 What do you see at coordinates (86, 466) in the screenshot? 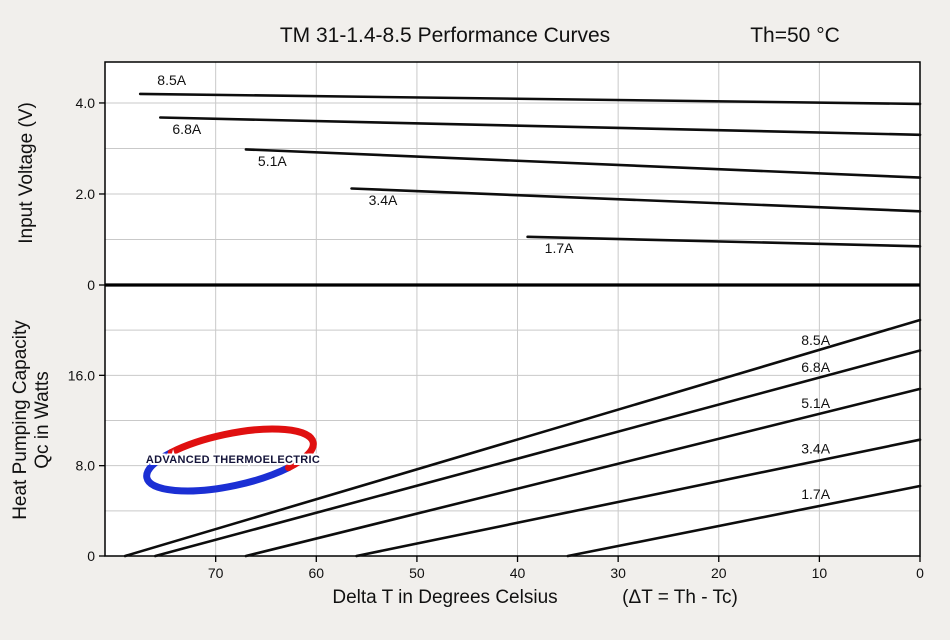
I see `y-tick-label: 8.0` at bounding box center [86, 466].